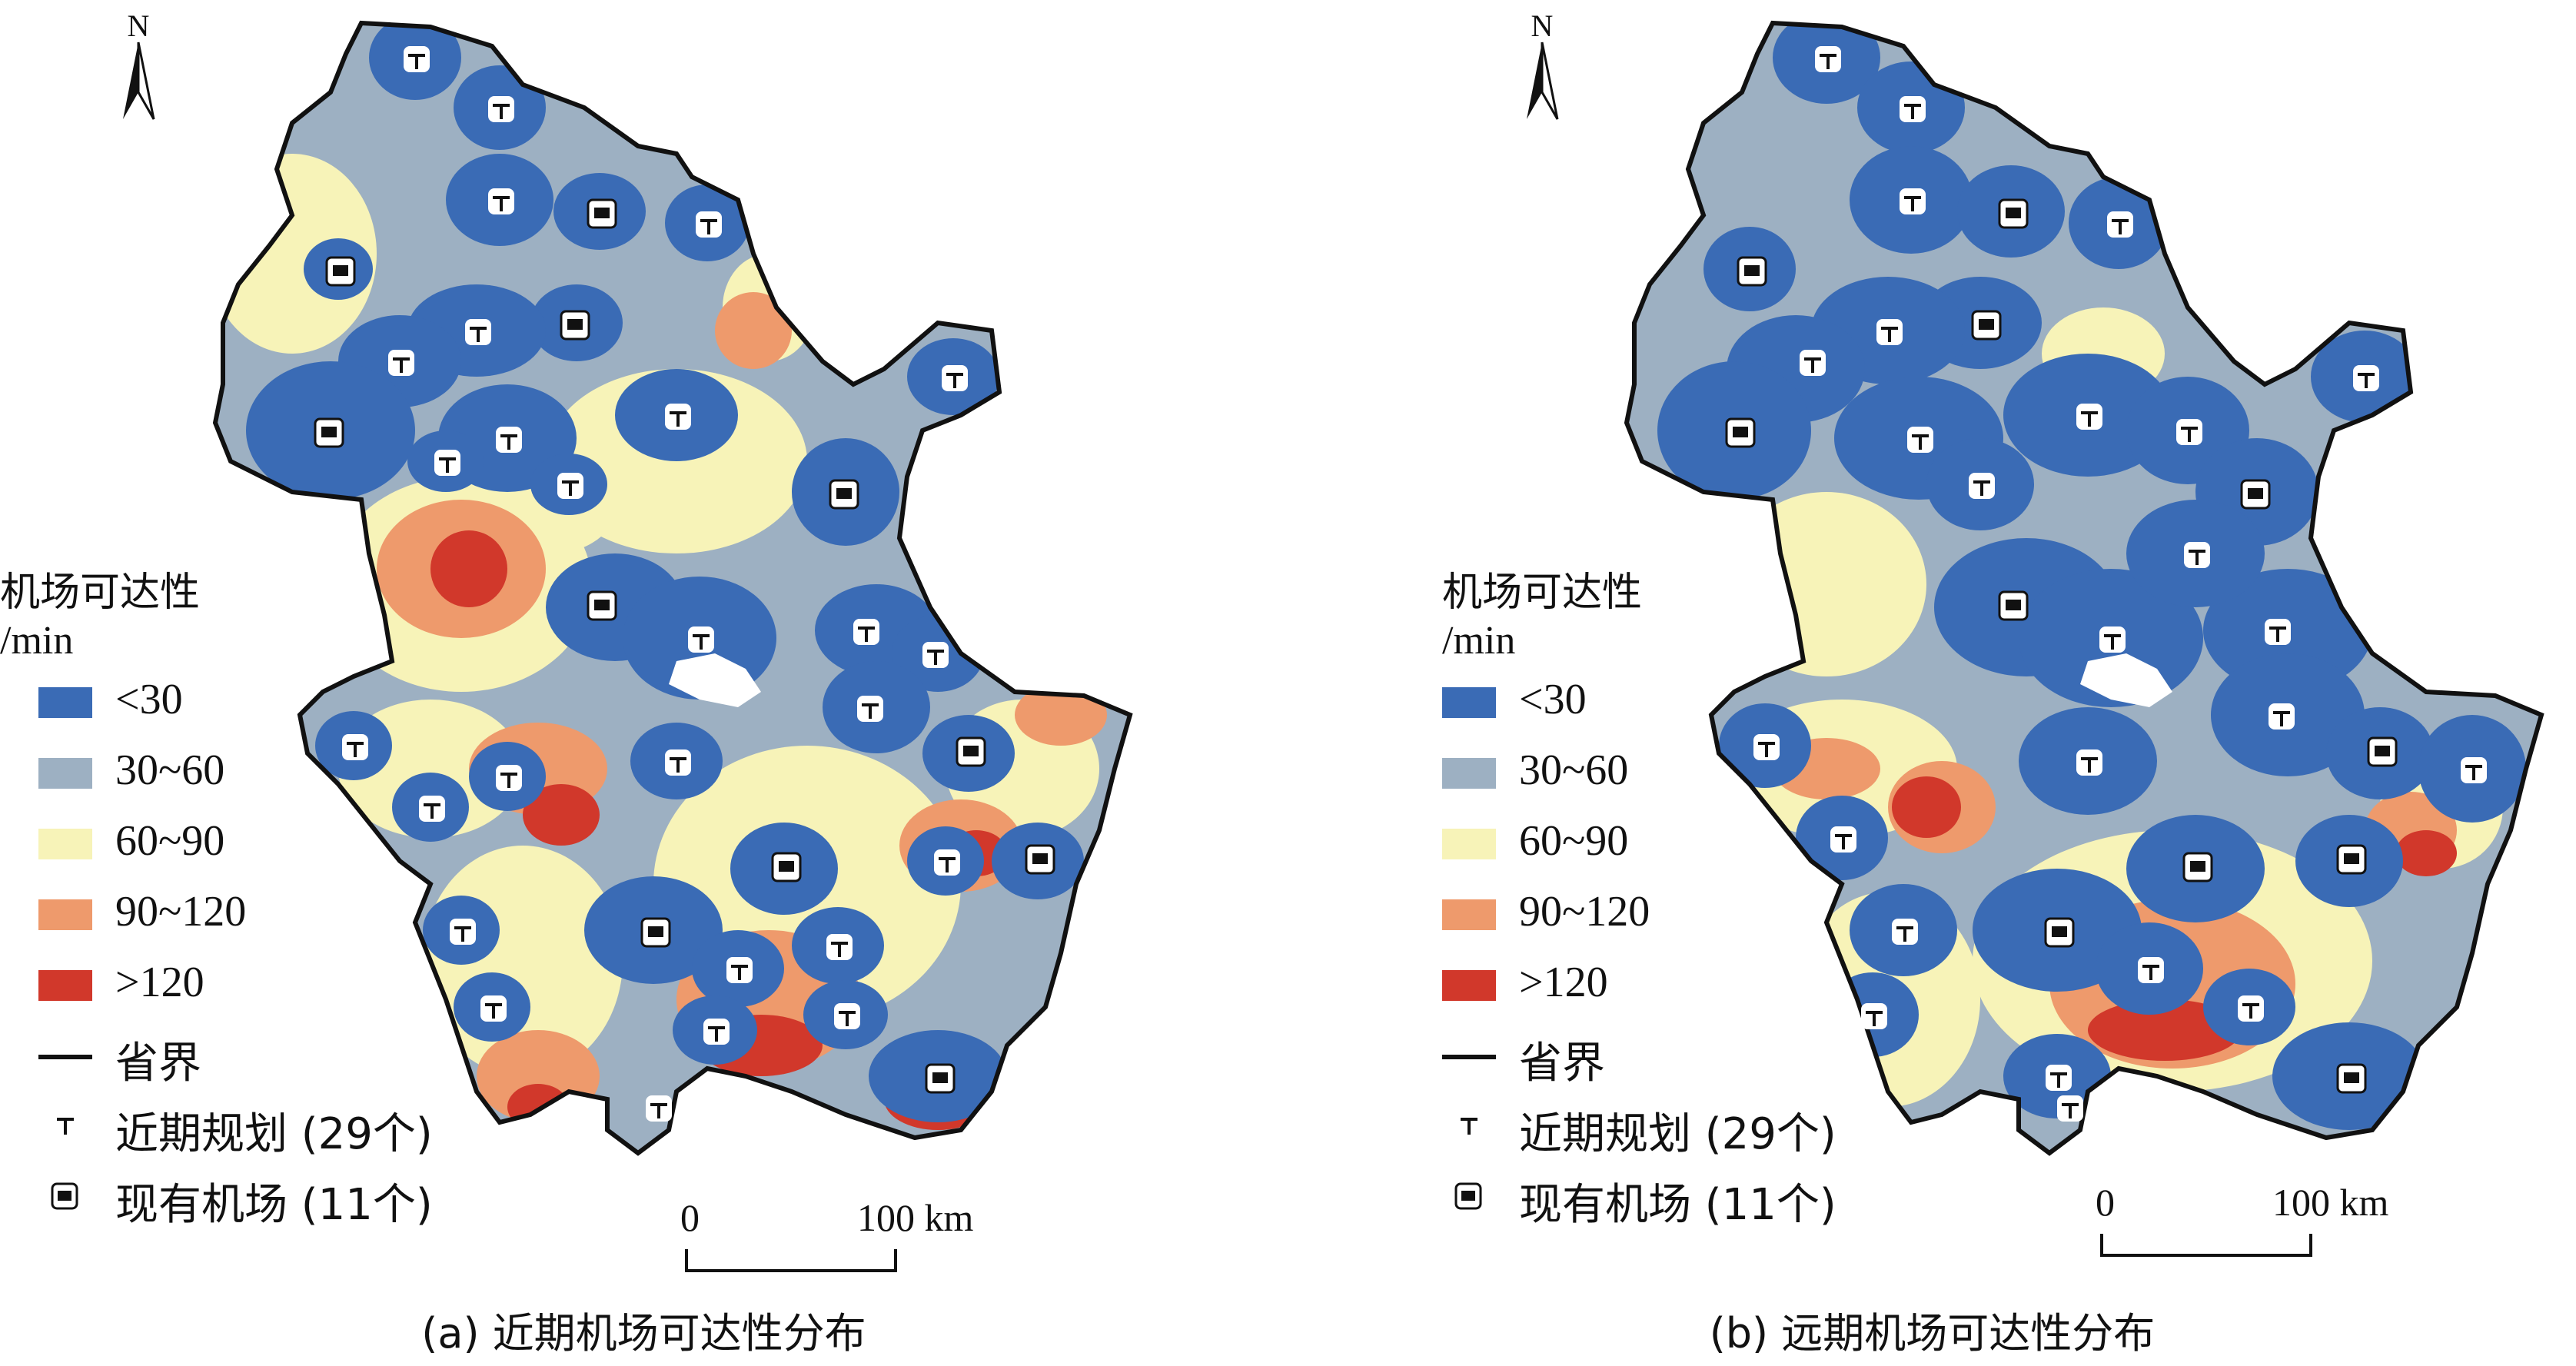 The image size is (2576, 1366). What do you see at coordinates (123, 912) in the screenshot?
I see `legend-item: 90~120` at bounding box center [123, 912].